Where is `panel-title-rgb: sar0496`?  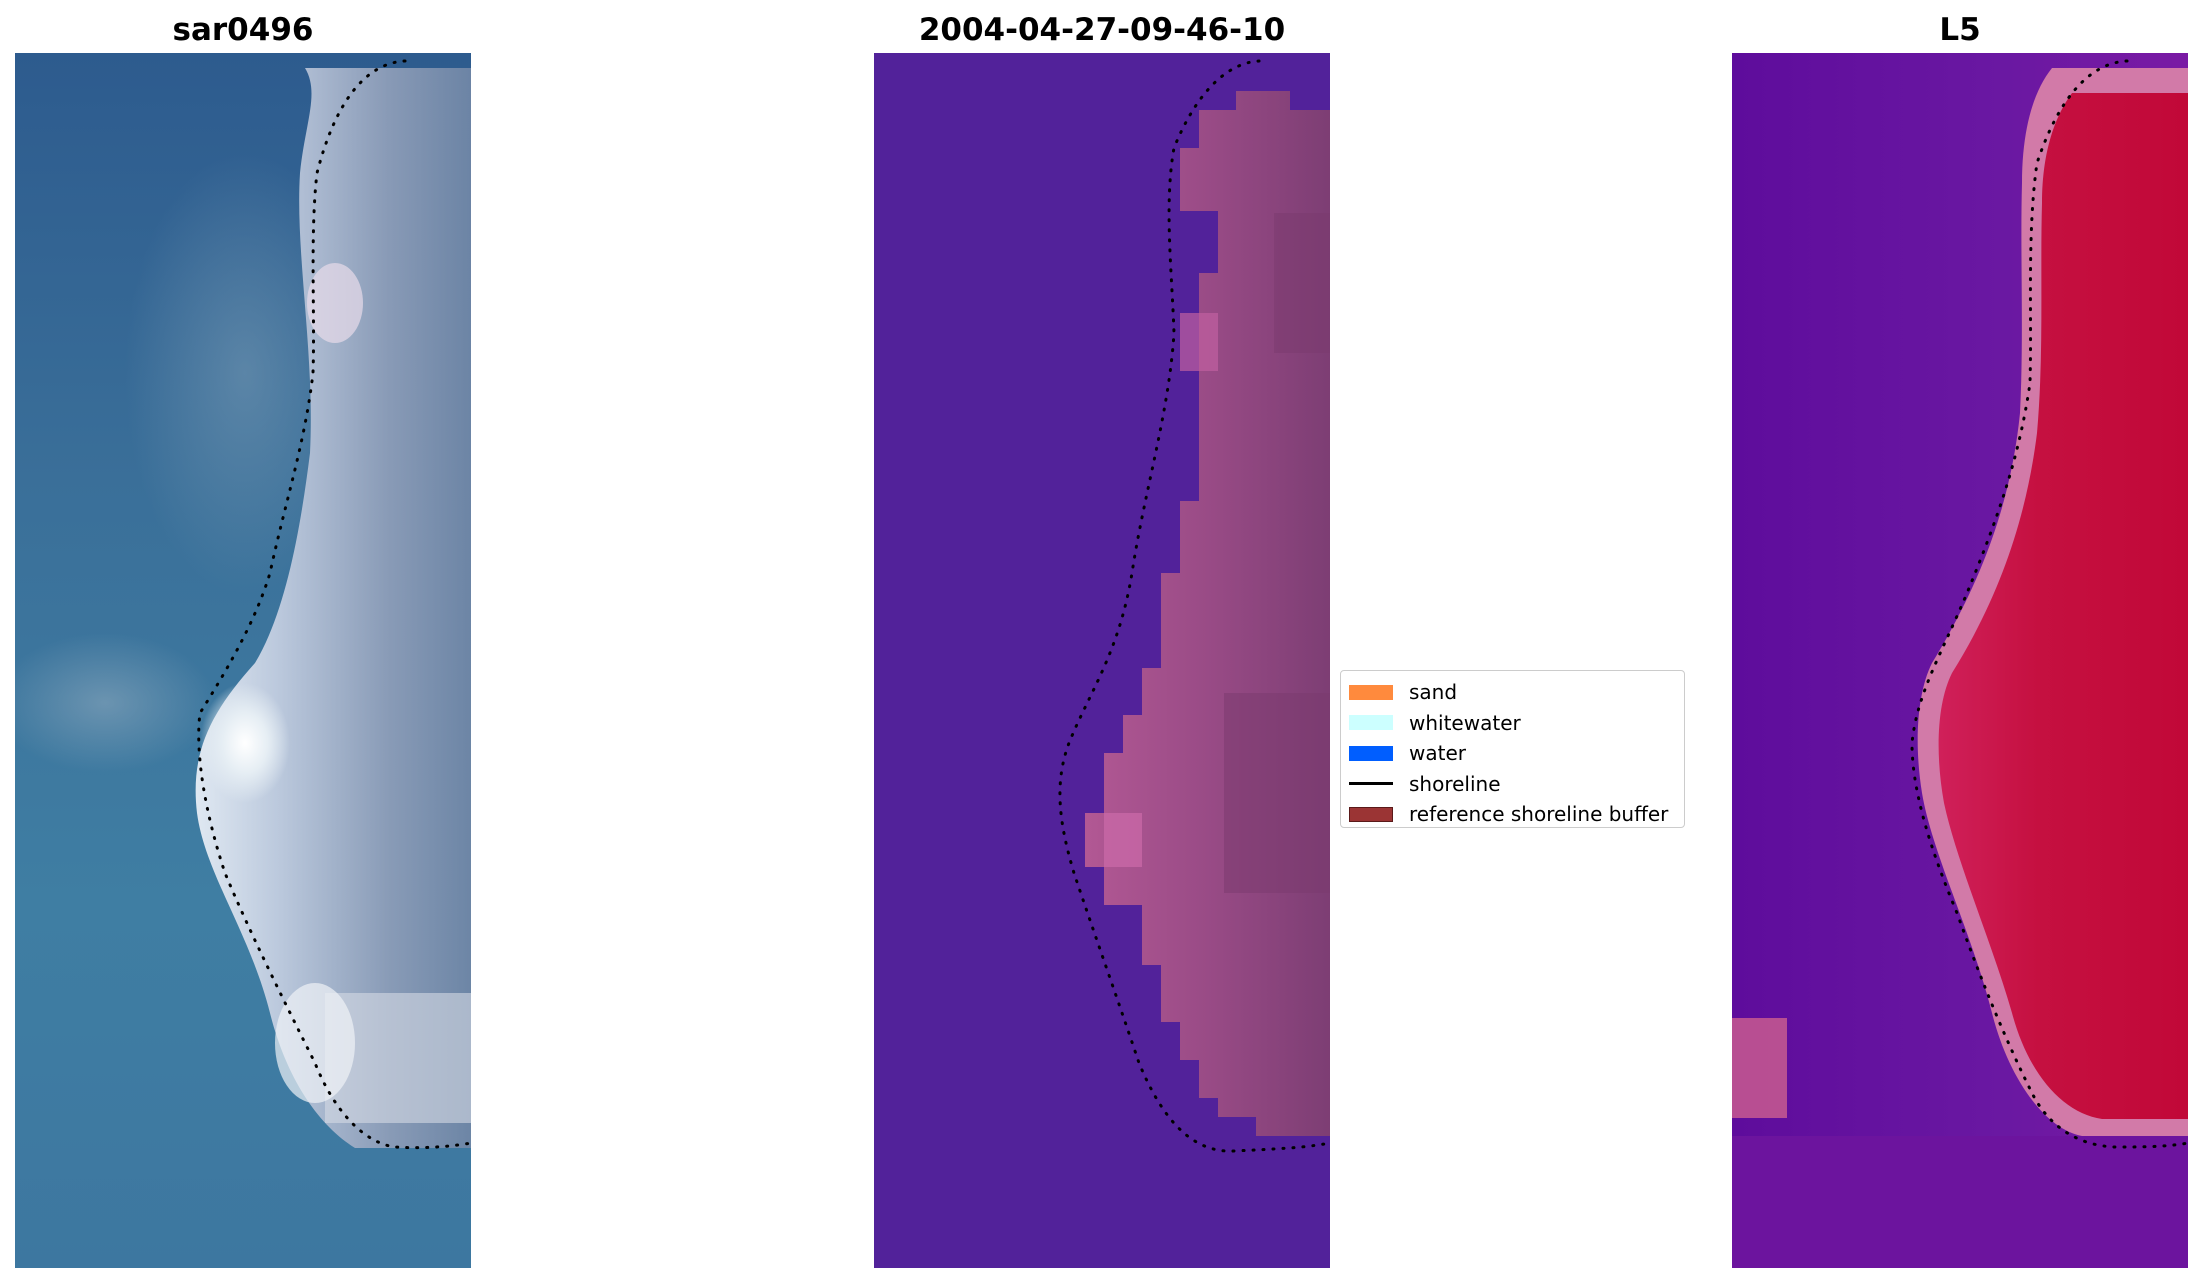
panel-title-rgb: sar0496 is located at coordinates (243, 30).